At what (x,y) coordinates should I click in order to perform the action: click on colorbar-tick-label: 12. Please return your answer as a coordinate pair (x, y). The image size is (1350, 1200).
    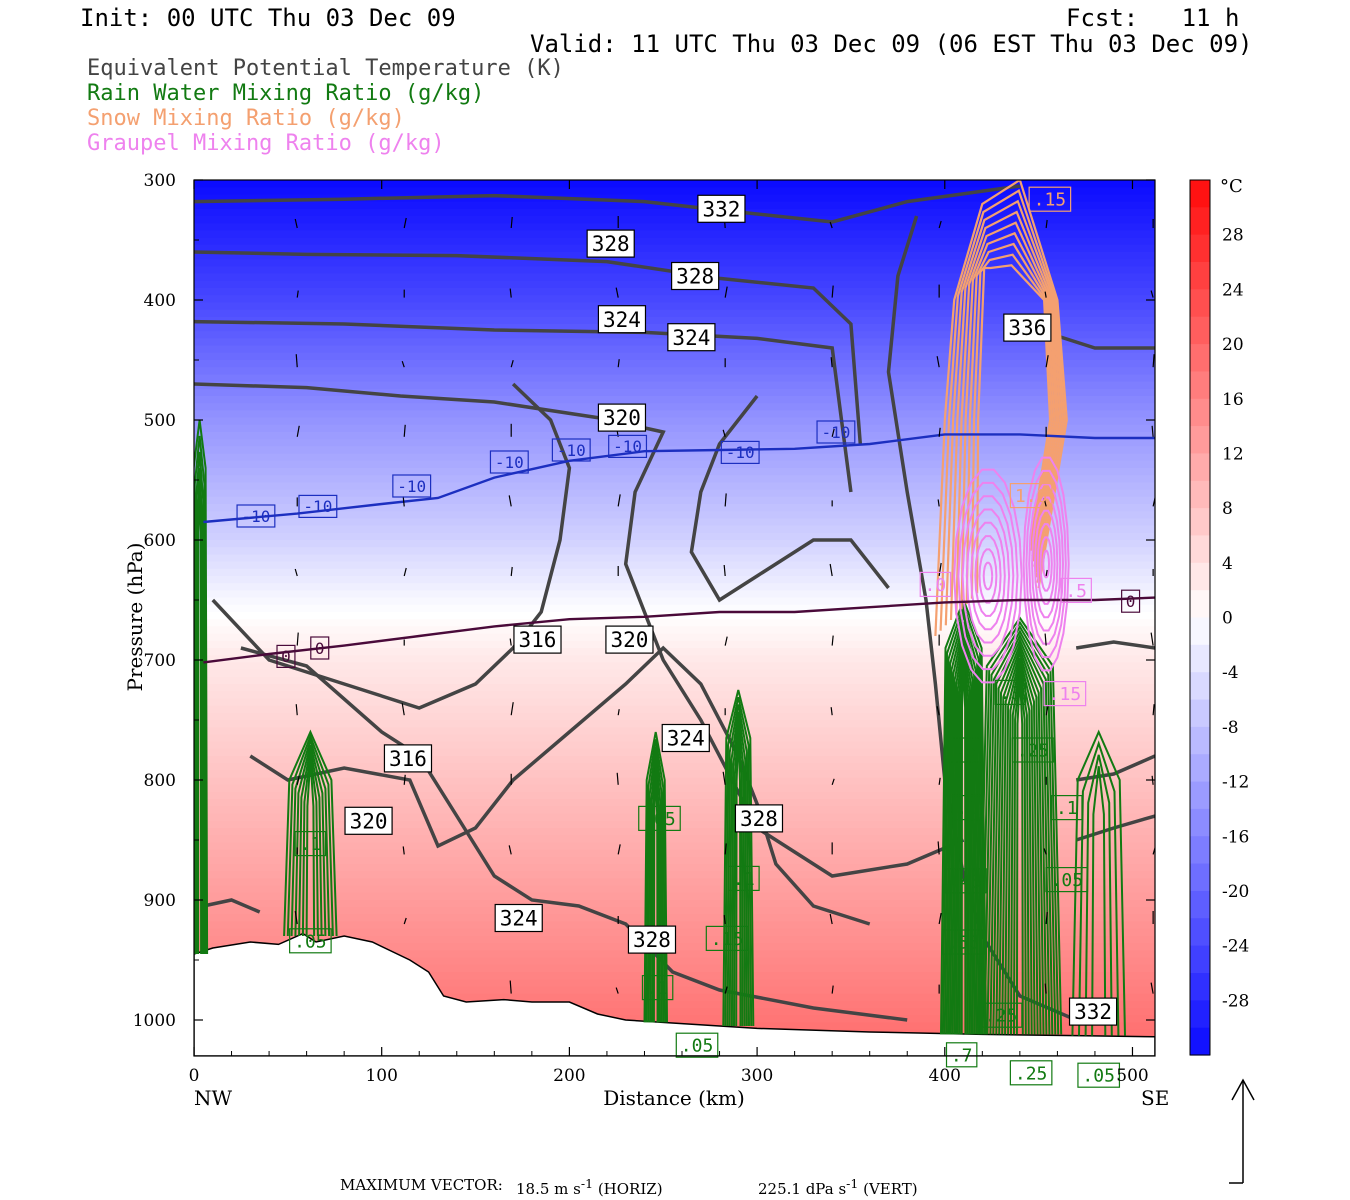
    Looking at the image, I should click on (1233, 454).